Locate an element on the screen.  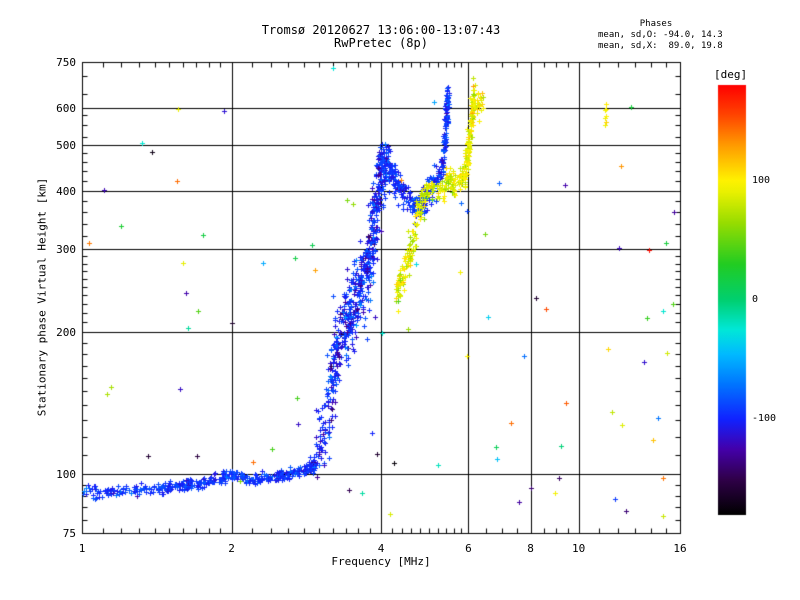
colorbar-tick-label: 0 is located at coordinates (755, 299).